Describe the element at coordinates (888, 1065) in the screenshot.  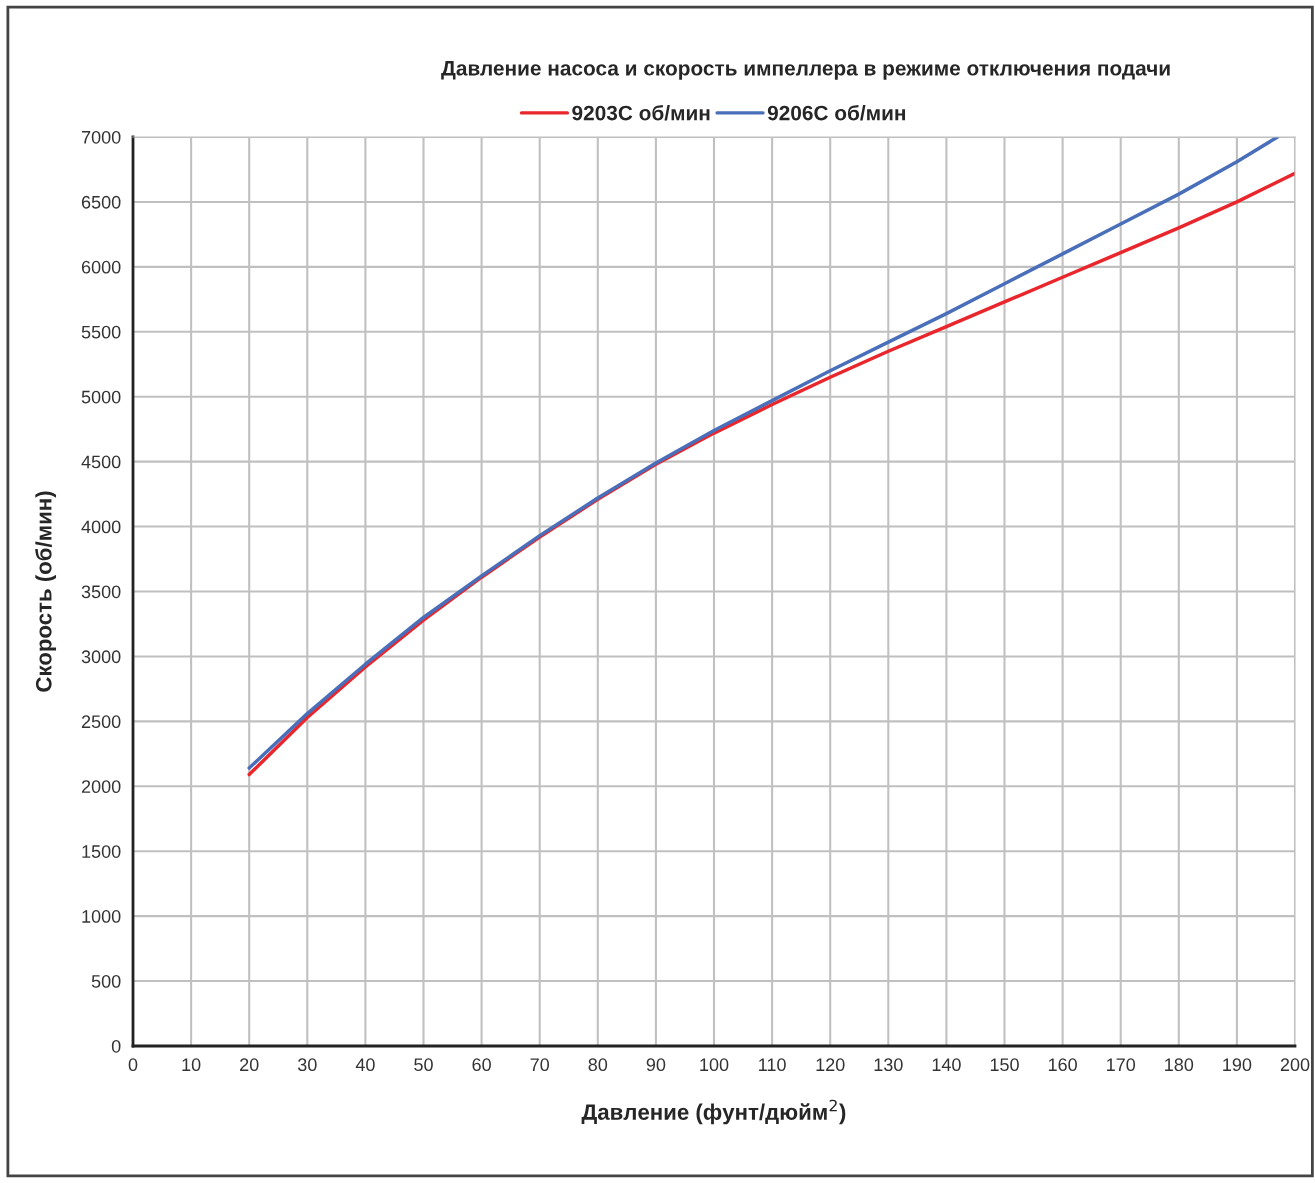
I see `x-tick-label: 130` at that location.